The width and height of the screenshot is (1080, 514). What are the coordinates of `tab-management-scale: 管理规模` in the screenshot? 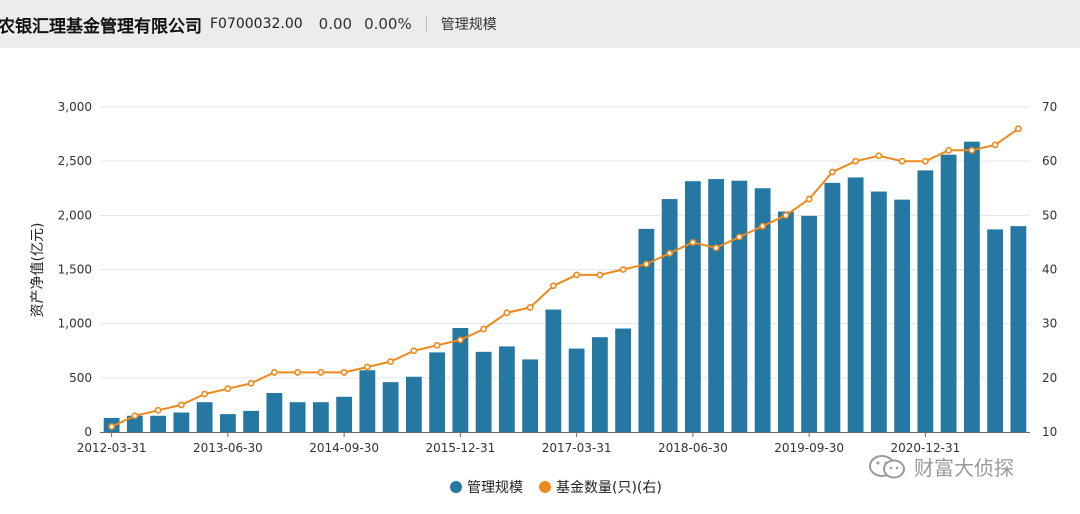 It's located at (468, 25).